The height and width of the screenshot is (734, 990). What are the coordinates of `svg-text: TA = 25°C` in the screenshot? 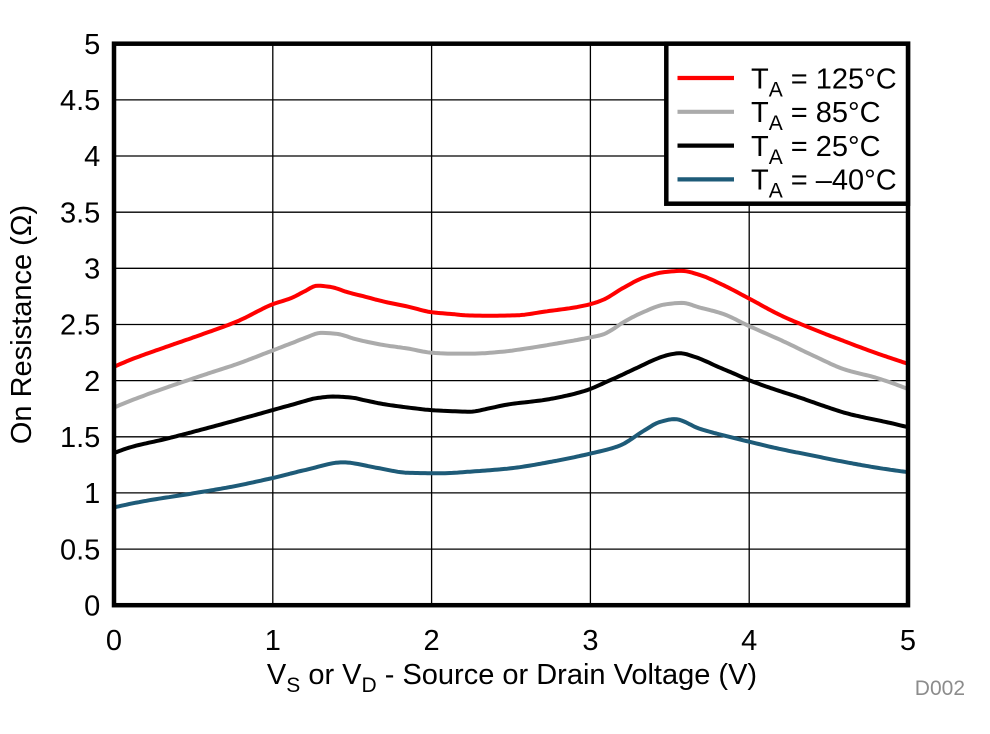 It's located at (816, 150).